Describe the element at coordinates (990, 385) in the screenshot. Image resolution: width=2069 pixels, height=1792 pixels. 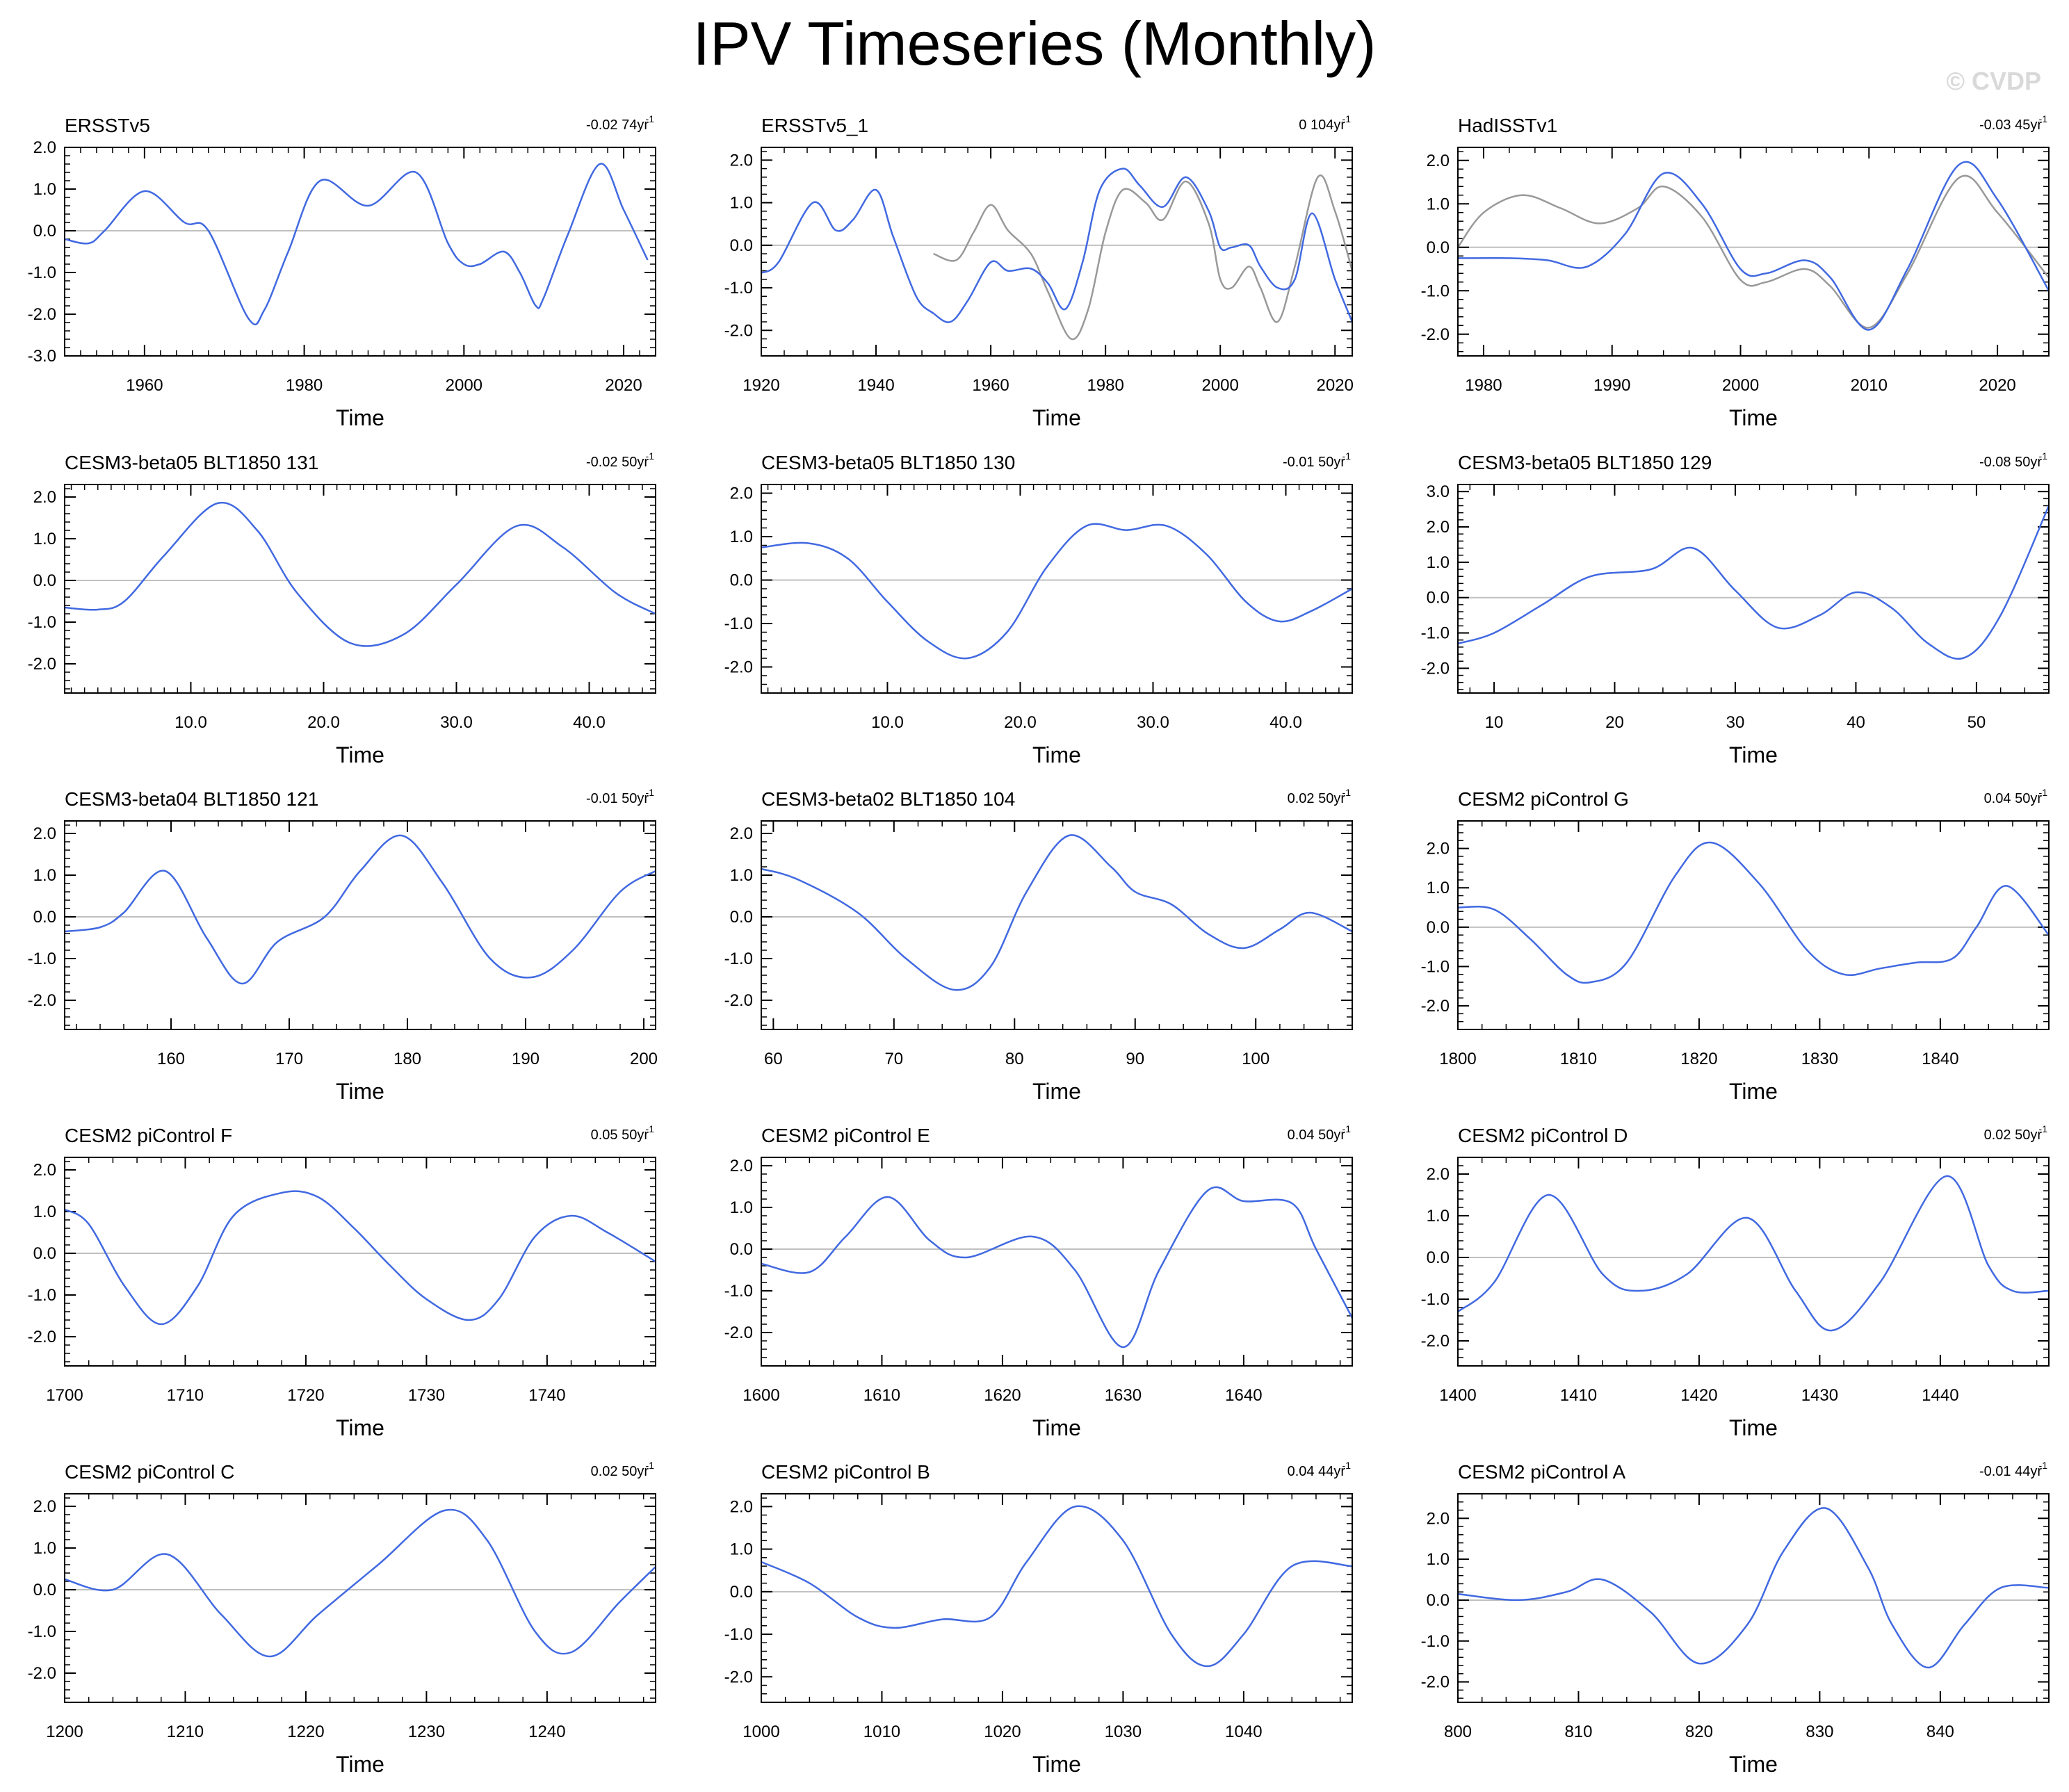
I see `x-tick-label: 1960` at that location.